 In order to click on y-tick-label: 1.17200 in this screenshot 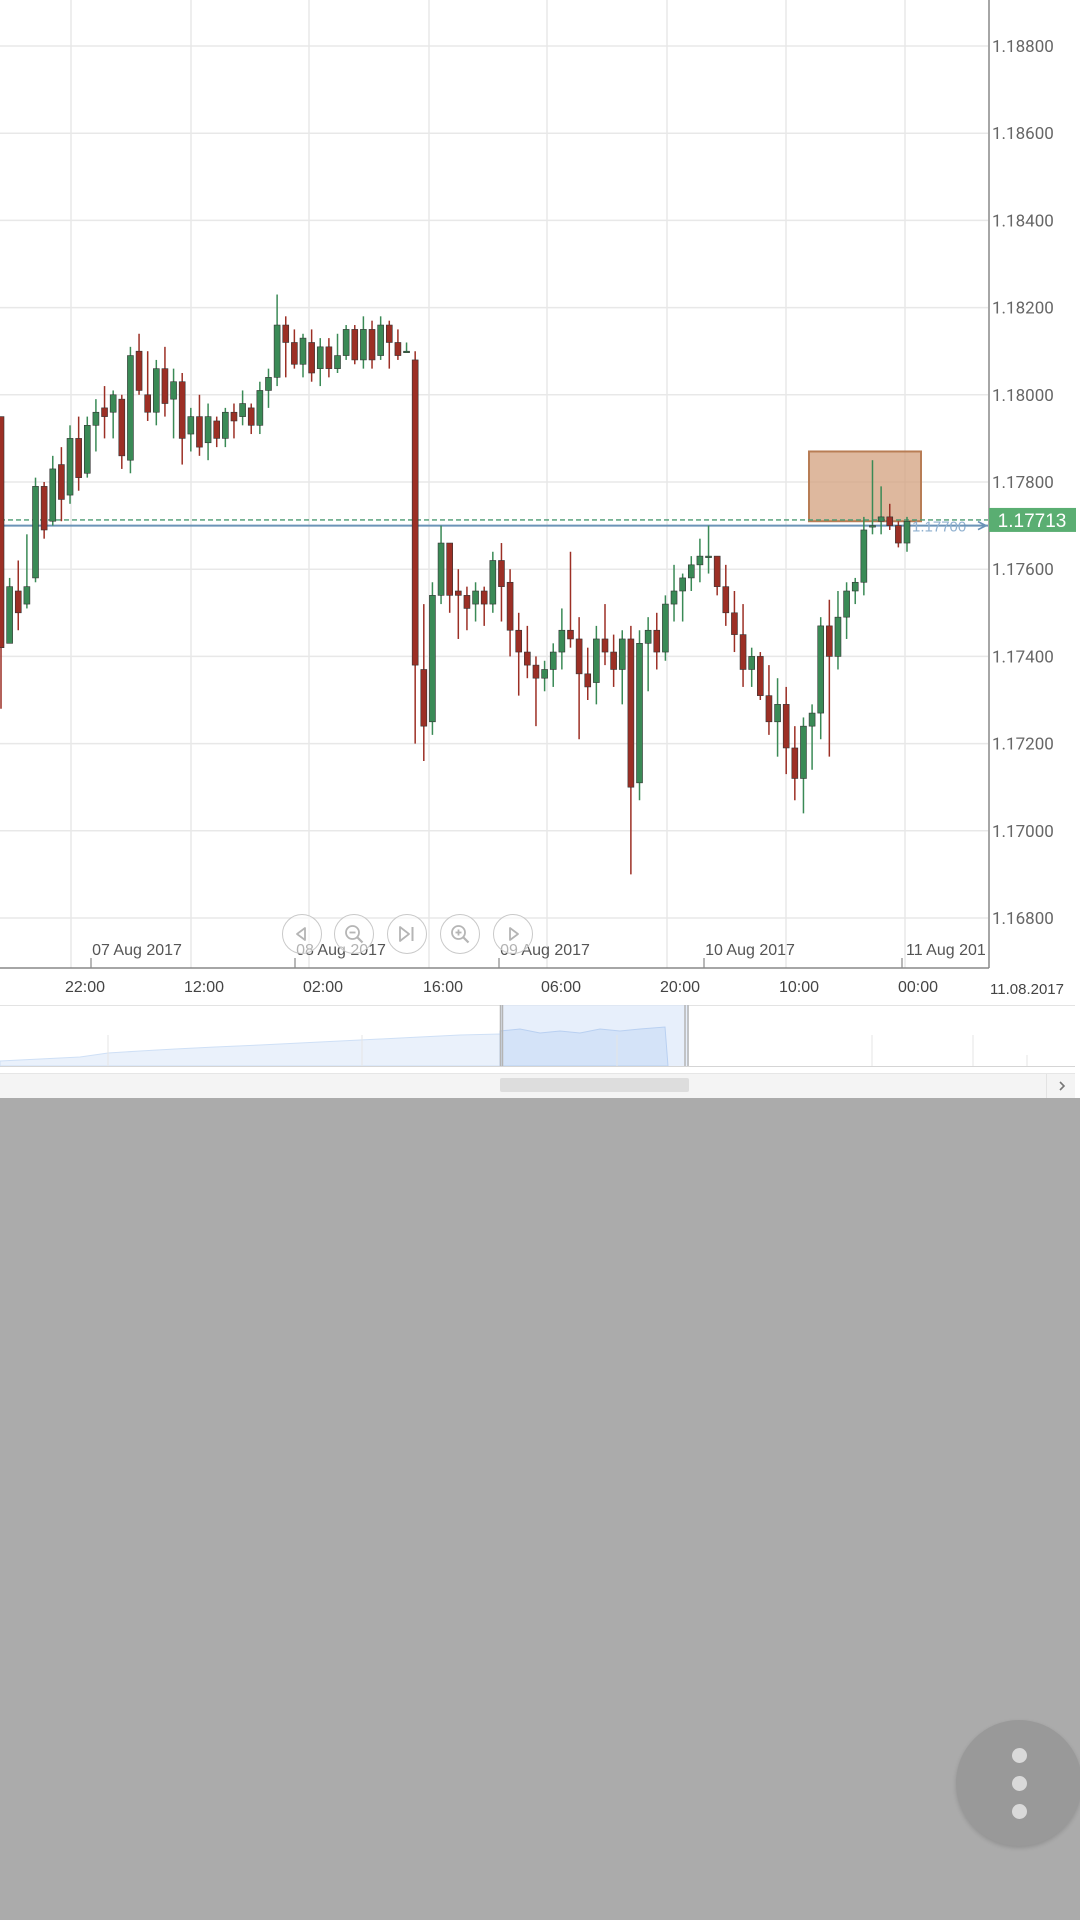, I will do `click(1023, 745)`.